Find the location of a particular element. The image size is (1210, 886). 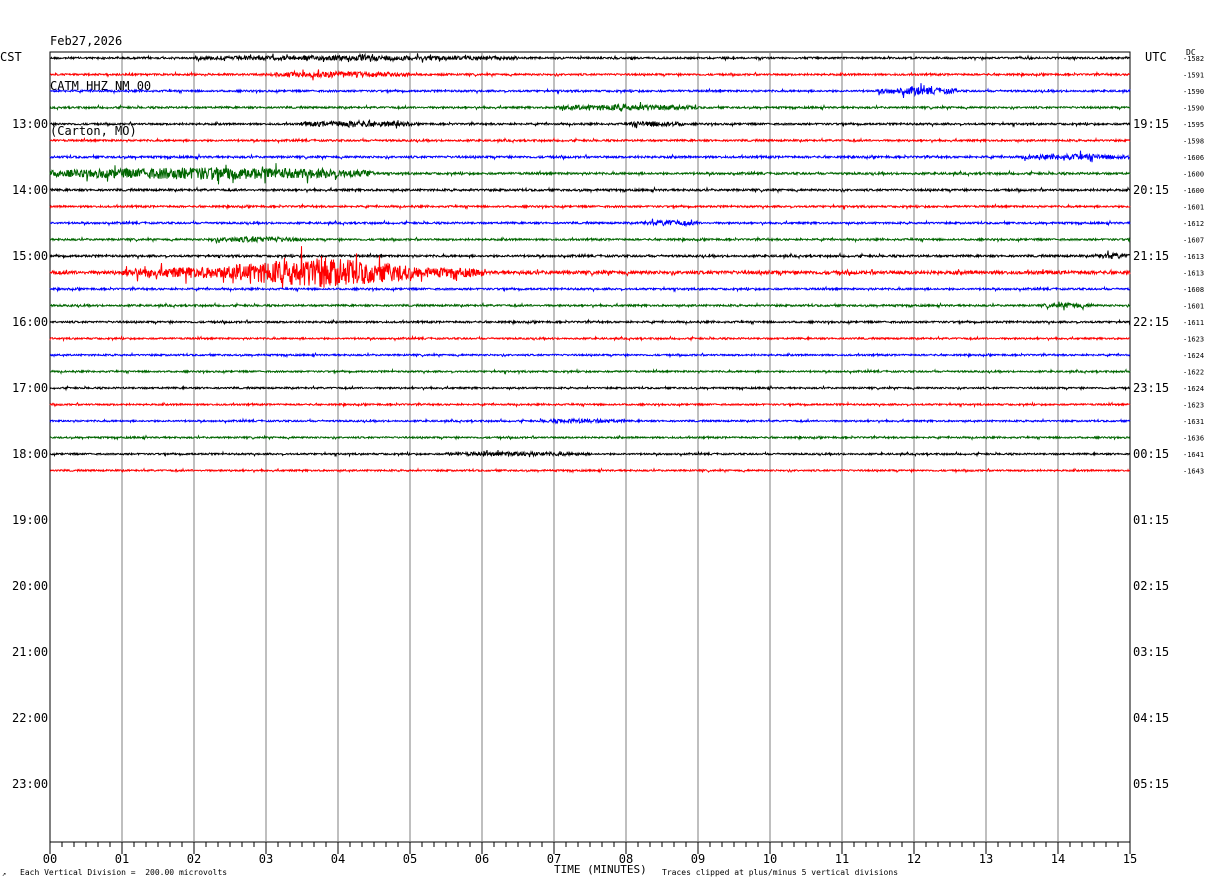

hour-label-right: 19:15 is located at coordinates (1151, 124).